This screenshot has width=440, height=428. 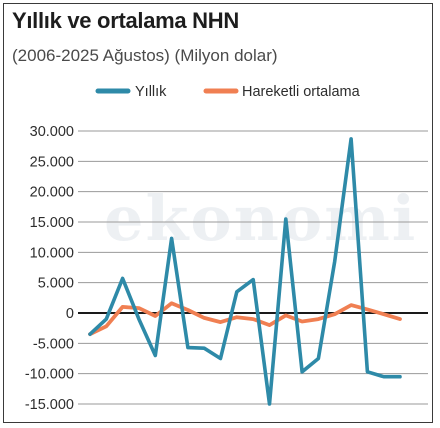 What do you see at coordinates (52, 223) in the screenshot?
I see `y-tick-label: 15.000` at bounding box center [52, 223].